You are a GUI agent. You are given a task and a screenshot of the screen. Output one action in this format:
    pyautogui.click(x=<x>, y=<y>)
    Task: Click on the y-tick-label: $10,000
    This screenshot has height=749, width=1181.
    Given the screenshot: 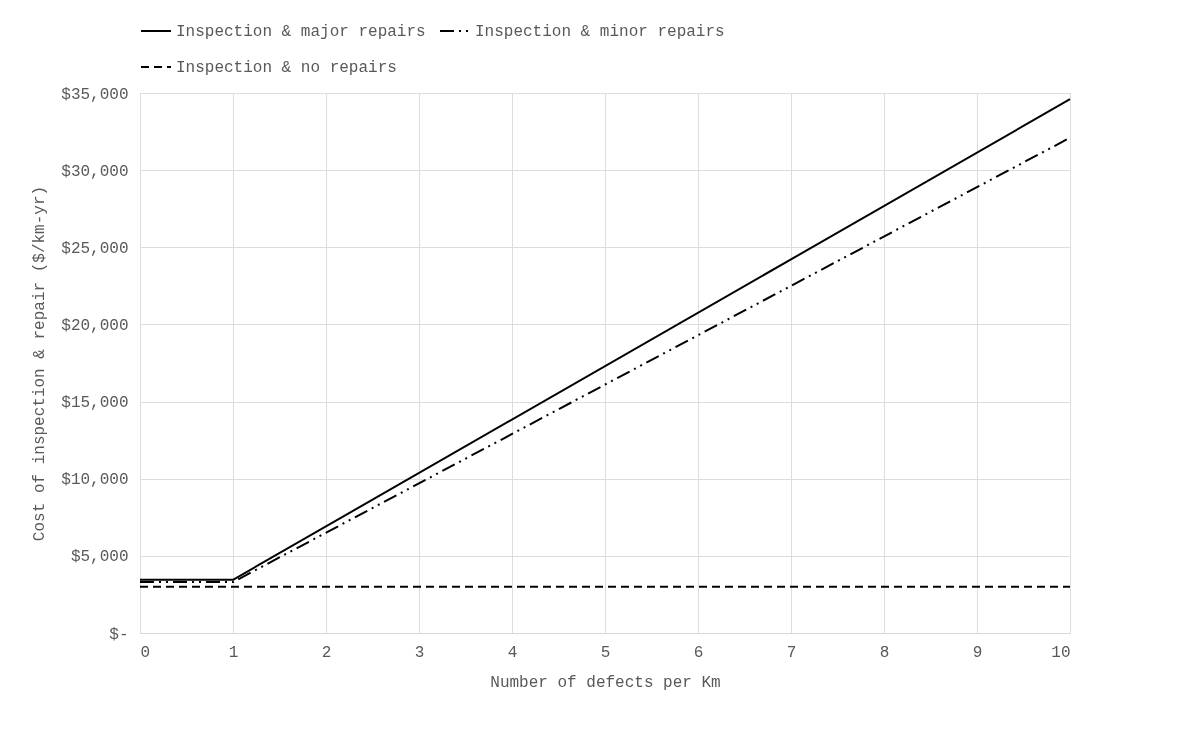 What is the action you would take?
    pyautogui.click(x=95, y=480)
    